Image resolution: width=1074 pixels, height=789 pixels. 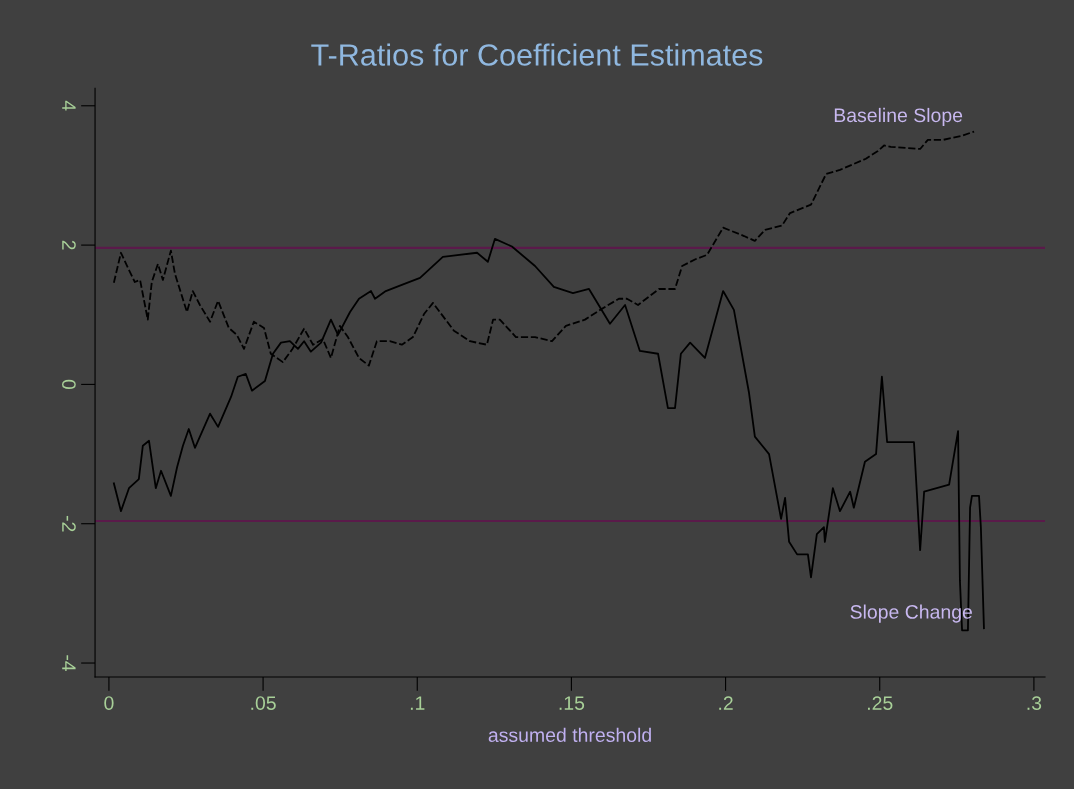 I want to click on y-tick-label: -2, so click(x=69, y=523).